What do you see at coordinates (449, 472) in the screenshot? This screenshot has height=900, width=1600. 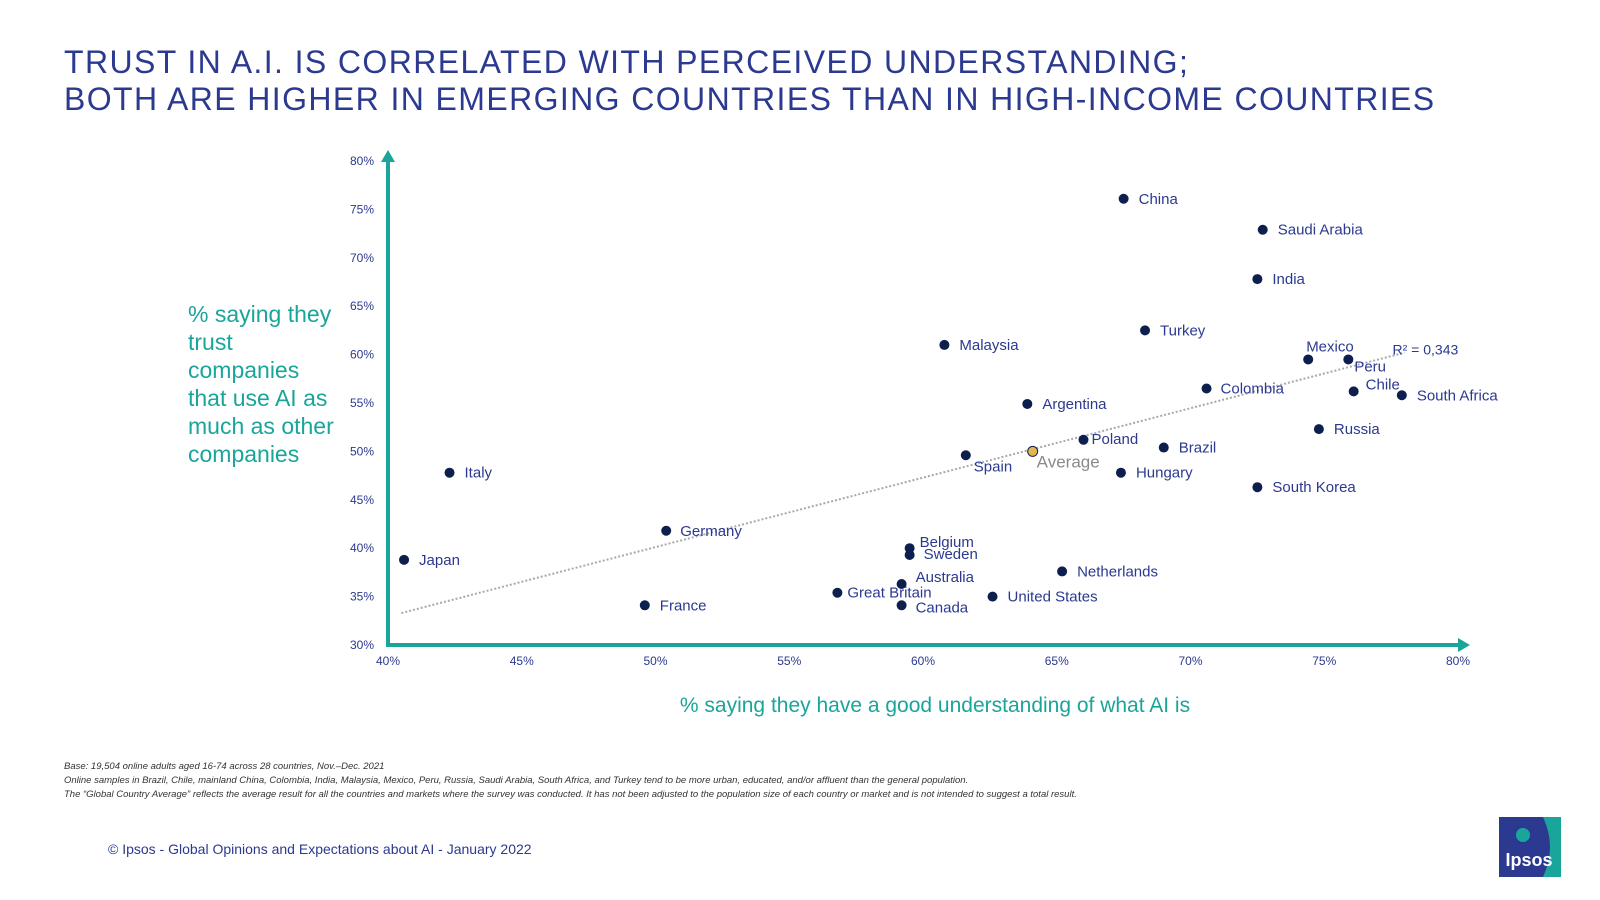 I see `point-italy` at bounding box center [449, 472].